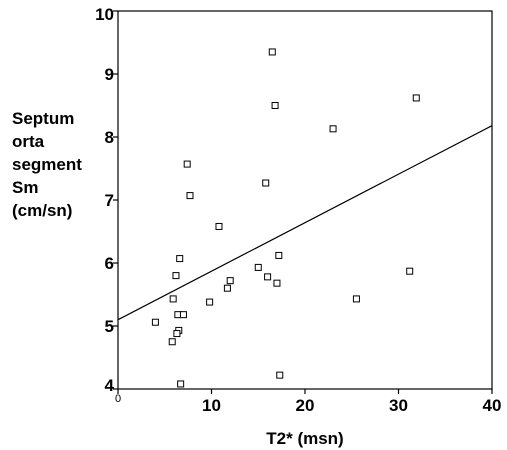  I want to click on x-tick-label: 40, so click(492, 405).